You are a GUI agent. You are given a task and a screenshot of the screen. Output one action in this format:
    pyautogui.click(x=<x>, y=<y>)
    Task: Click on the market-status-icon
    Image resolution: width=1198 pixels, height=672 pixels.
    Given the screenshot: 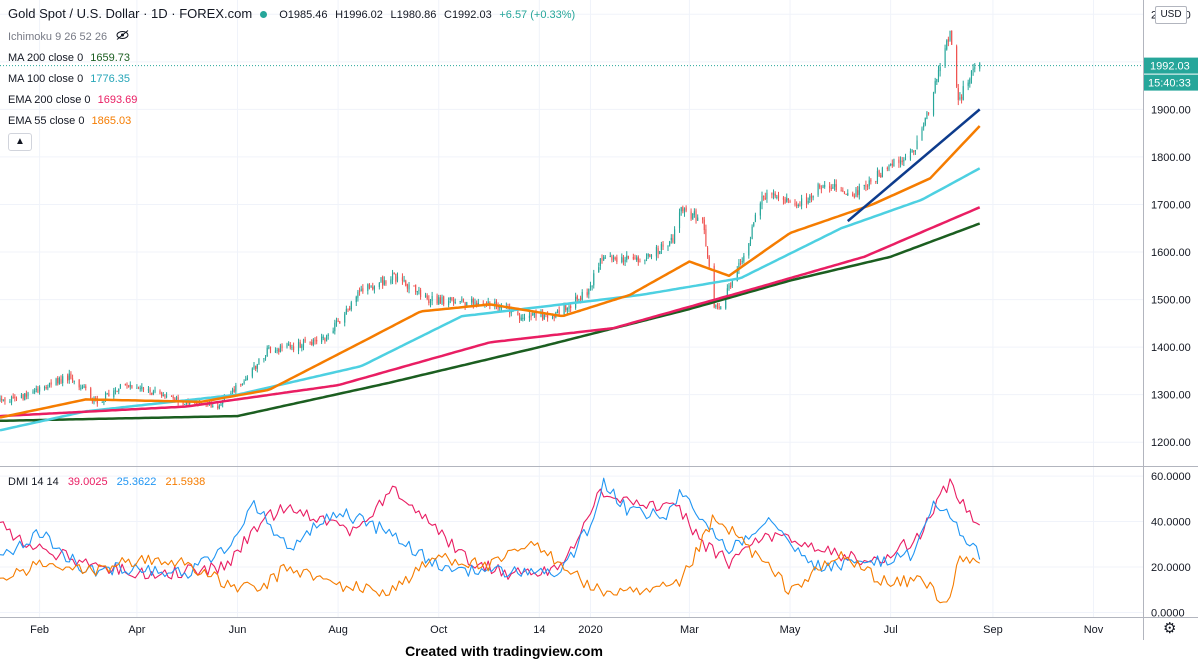 What is the action you would take?
    pyautogui.click(x=264, y=14)
    